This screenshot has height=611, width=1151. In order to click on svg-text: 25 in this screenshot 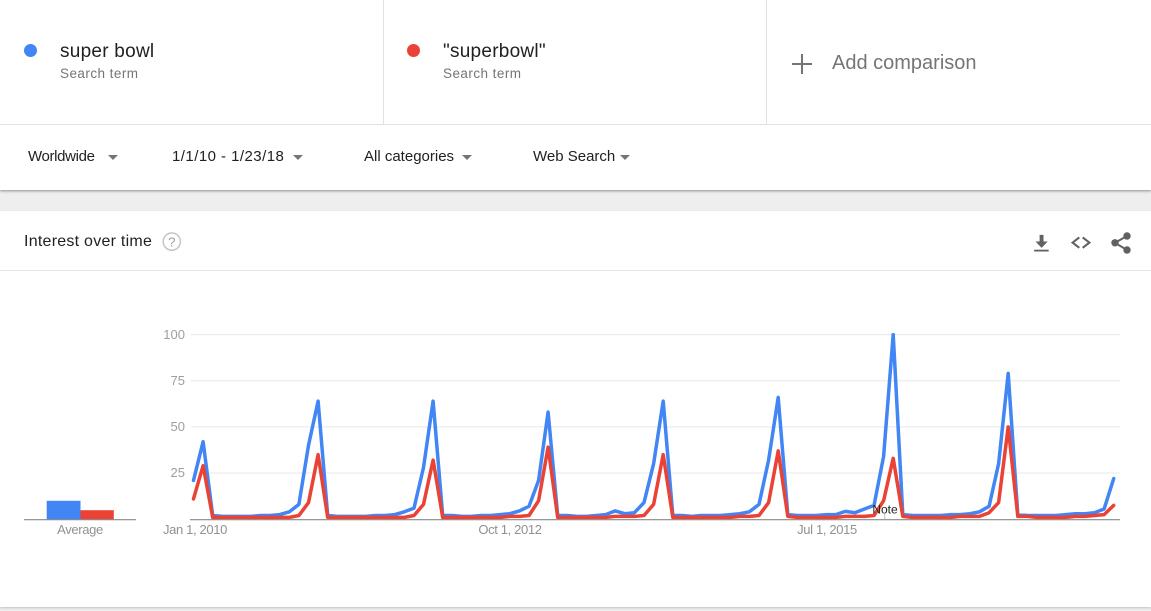, I will do `click(178, 472)`.